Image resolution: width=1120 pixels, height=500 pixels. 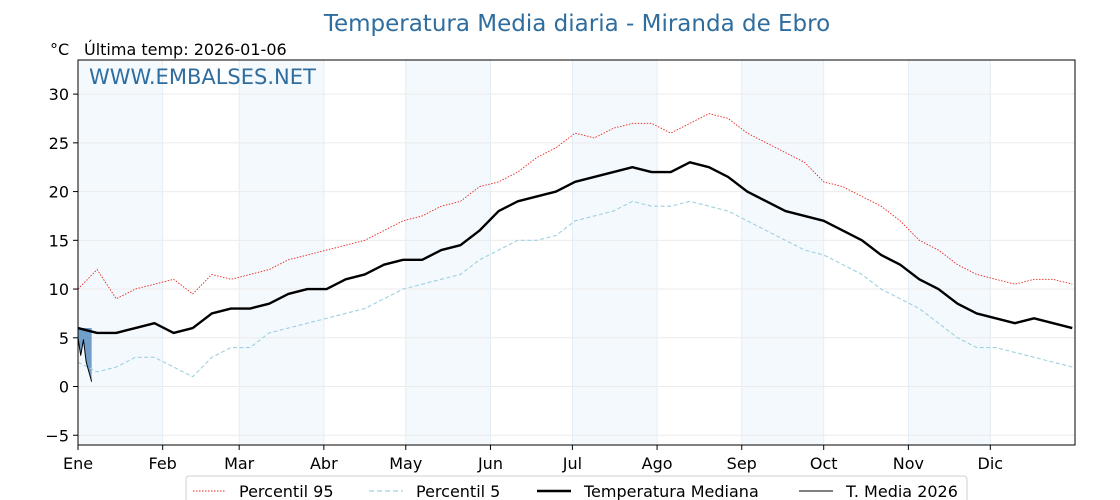 What do you see at coordinates (671, 491) in the screenshot?
I see `legend-label-mediana: Temperatura Mediana` at bounding box center [671, 491].